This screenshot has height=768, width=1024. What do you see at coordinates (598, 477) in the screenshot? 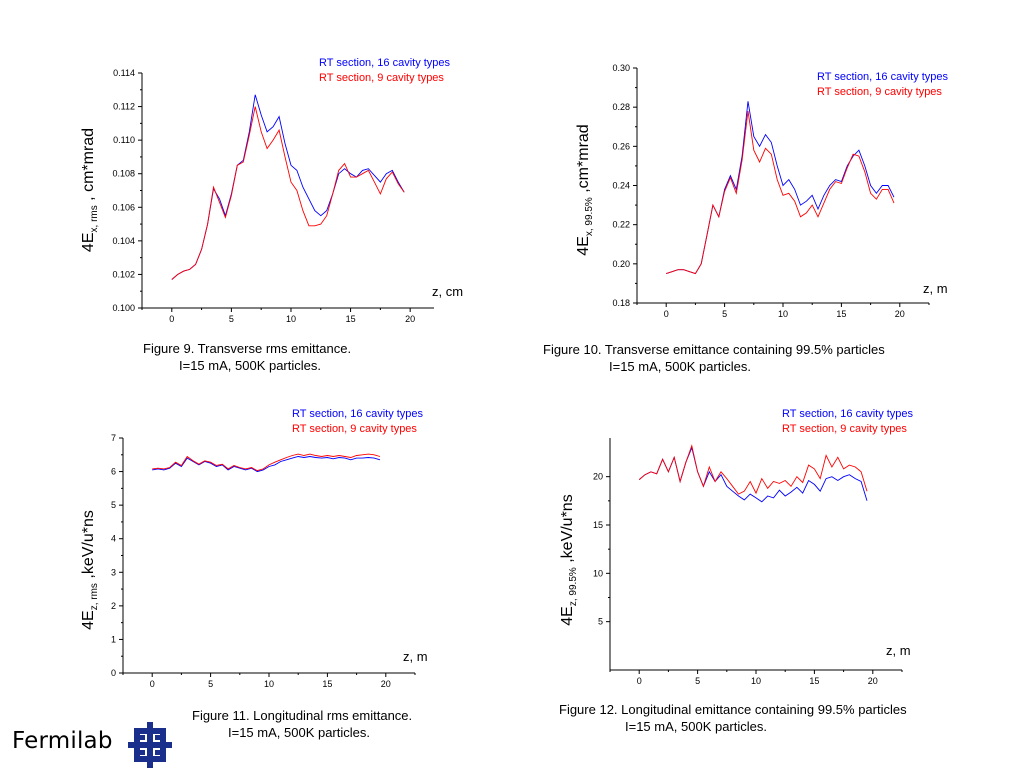
I see `y-tick-label: 20` at bounding box center [598, 477].